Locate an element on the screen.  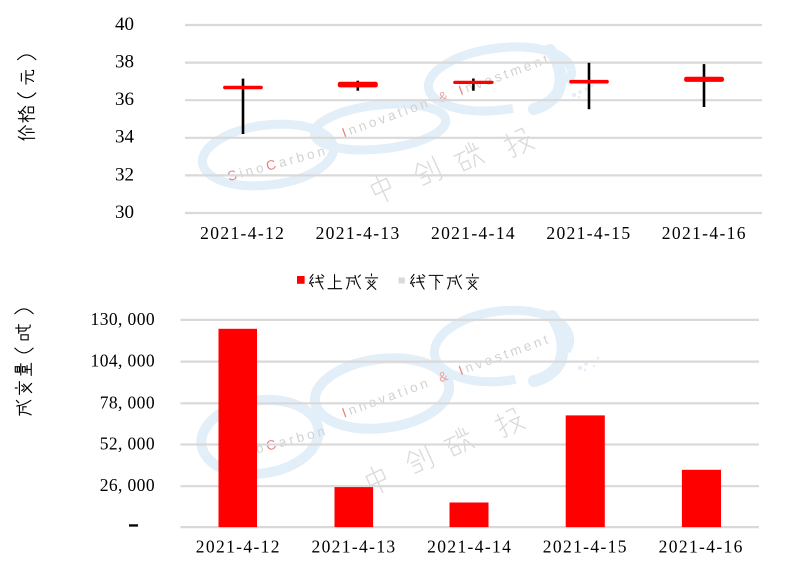
svg-text: 36 is located at coordinates (124, 99).